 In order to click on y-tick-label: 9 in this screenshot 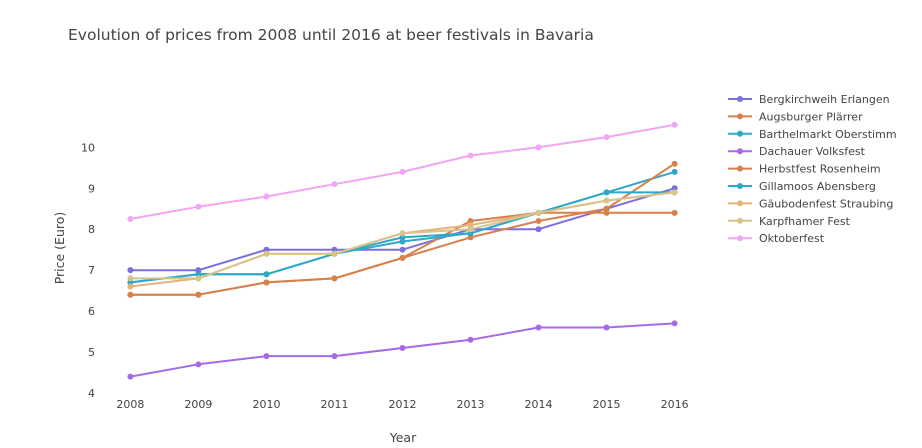, I will do `click(91, 188)`.